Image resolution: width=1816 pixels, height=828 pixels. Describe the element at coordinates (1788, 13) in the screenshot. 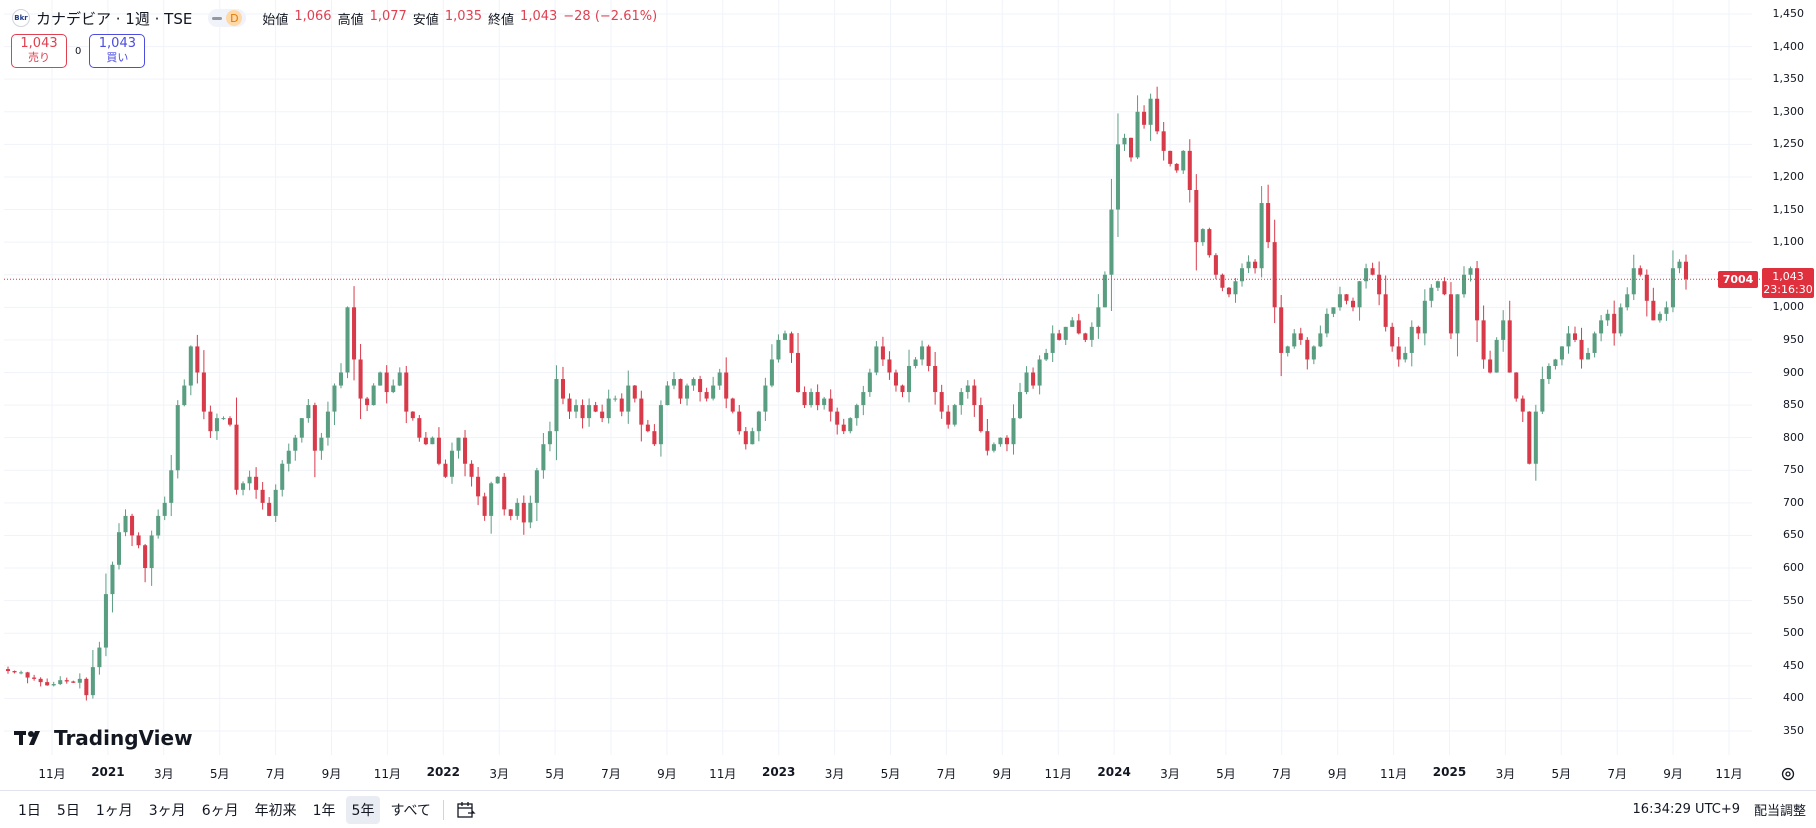

I see `price-axis-label: 1,450` at that location.